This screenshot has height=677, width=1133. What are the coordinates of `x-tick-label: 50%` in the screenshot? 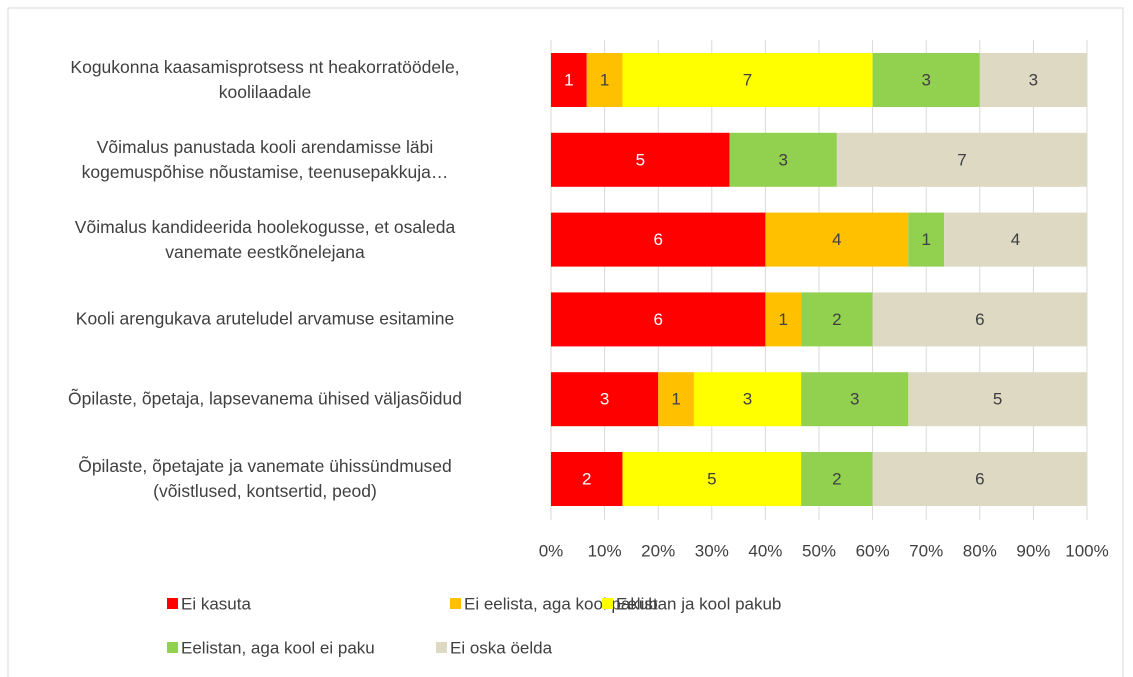 It's located at (819, 550).